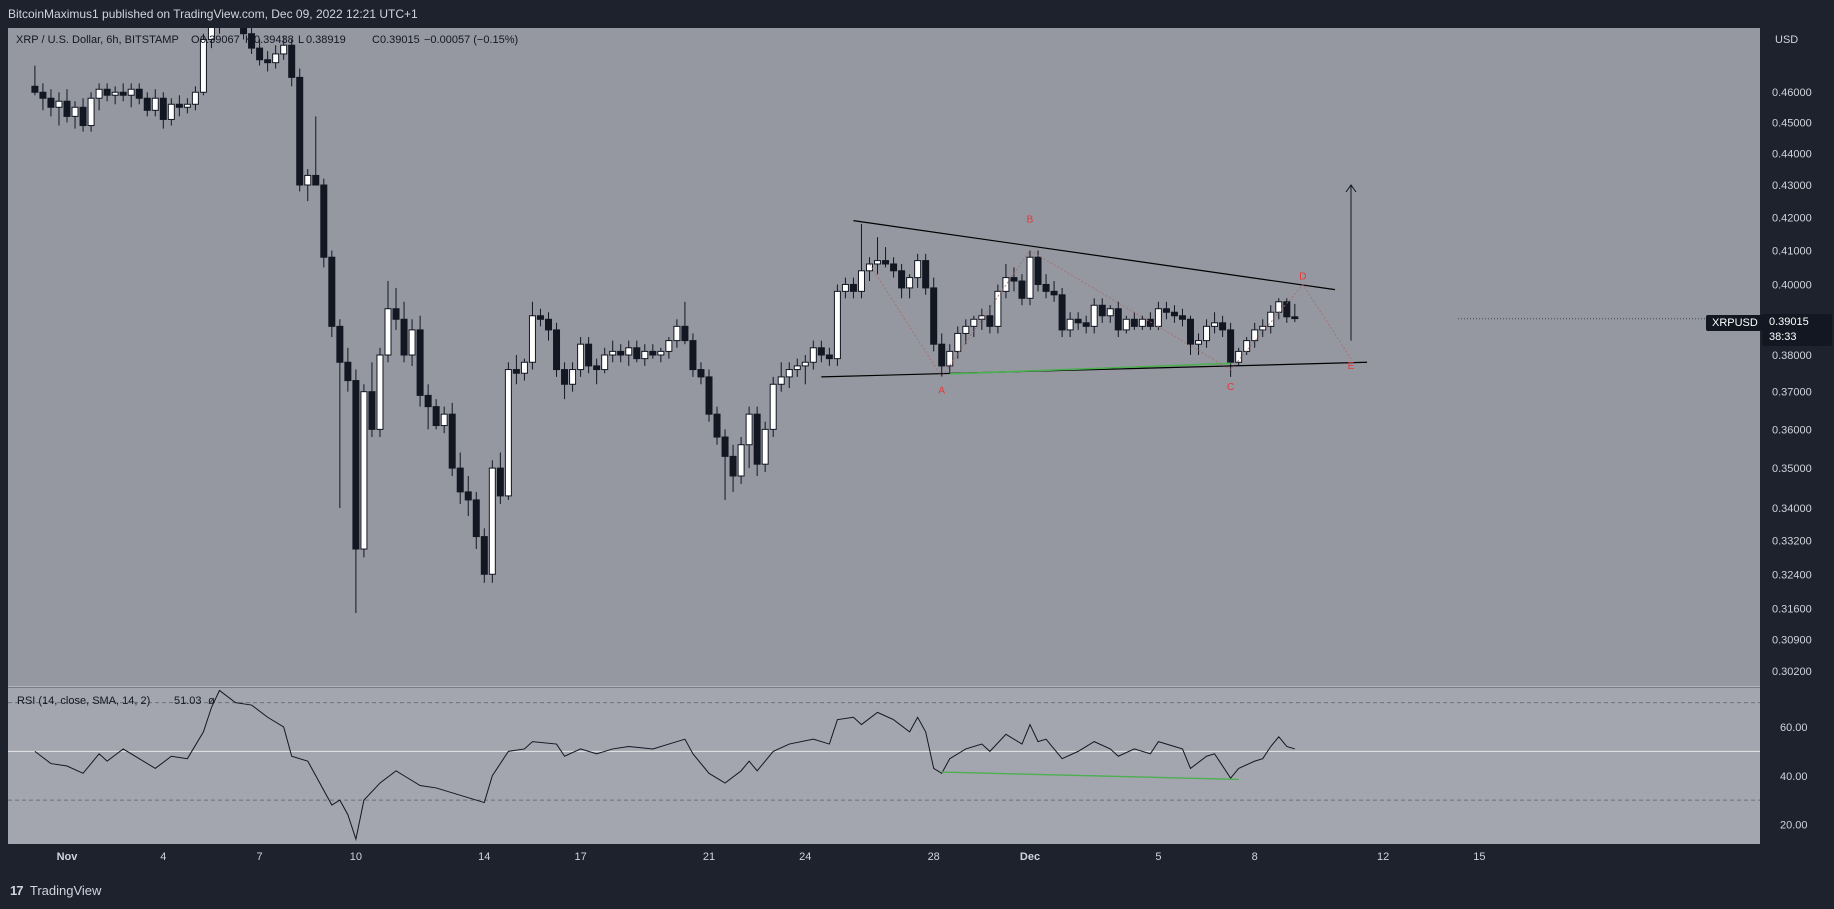 The width and height of the screenshot is (1834, 909). I want to click on wave-label-a: A, so click(941, 391).